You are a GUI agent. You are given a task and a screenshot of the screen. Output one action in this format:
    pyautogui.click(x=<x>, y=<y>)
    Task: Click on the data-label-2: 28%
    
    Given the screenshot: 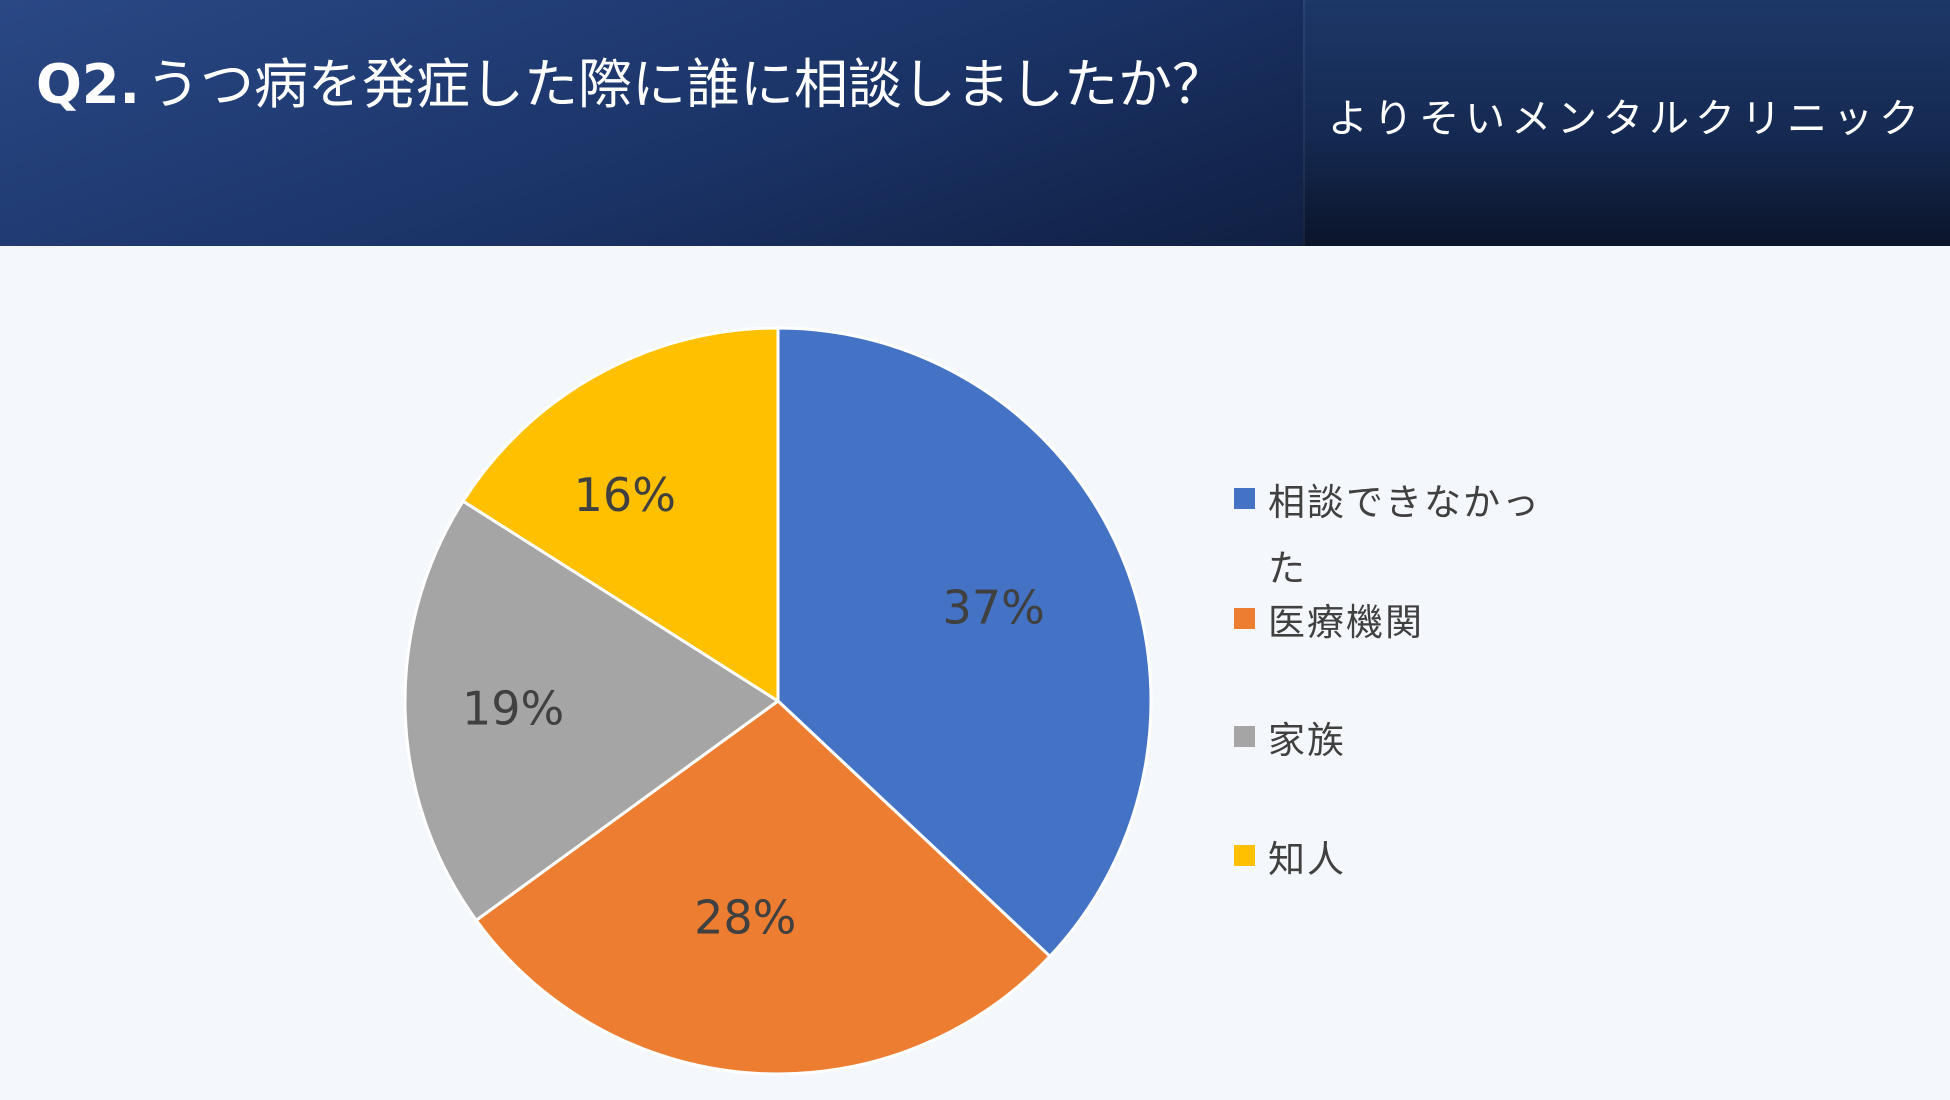 What is the action you would take?
    pyautogui.click(x=745, y=918)
    